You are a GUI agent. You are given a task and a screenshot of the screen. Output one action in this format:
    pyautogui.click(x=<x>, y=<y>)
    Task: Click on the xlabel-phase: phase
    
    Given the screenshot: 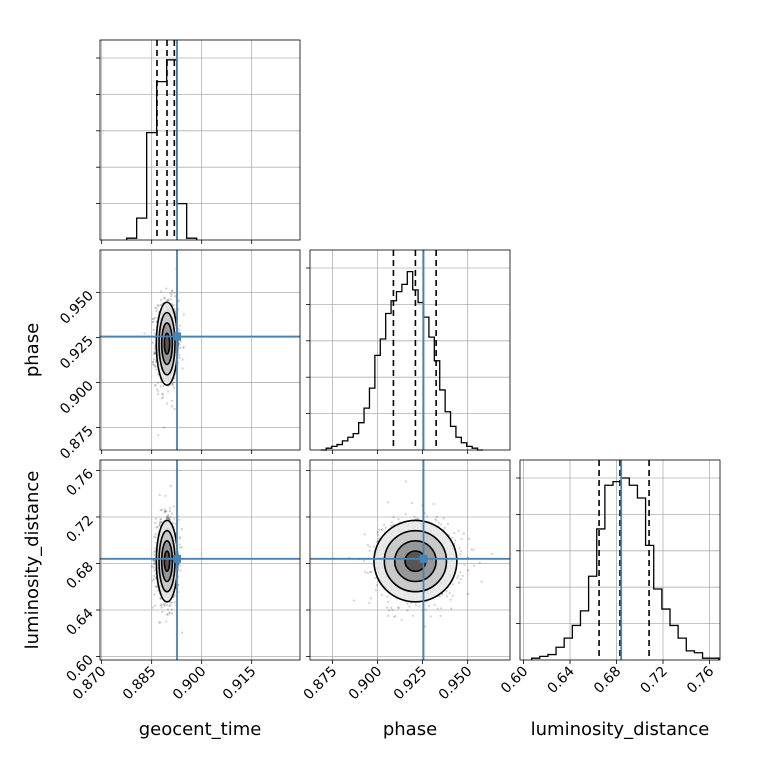 What is the action you would take?
    pyautogui.click(x=410, y=729)
    